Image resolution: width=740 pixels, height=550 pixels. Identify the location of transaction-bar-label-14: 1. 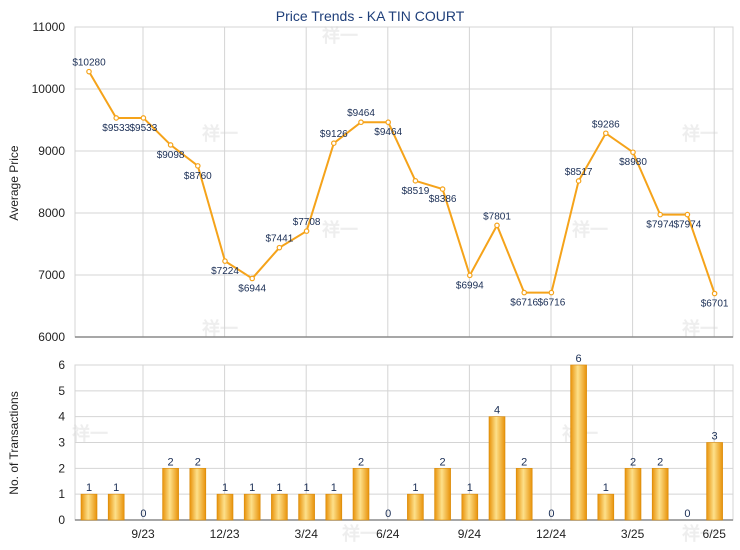
(470, 488).